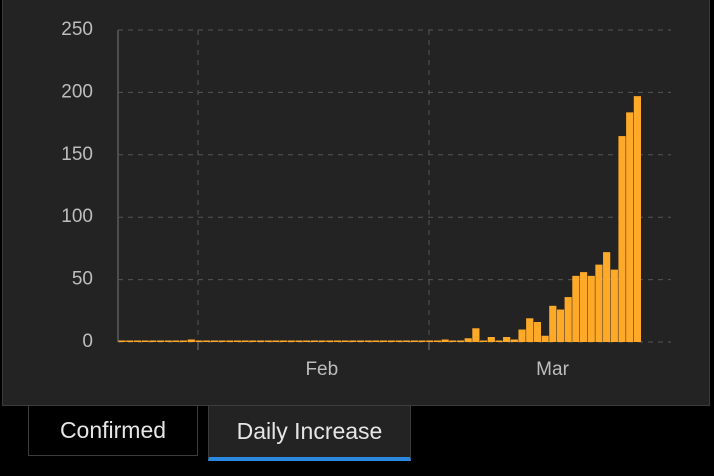  What do you see at coordinates (77, 29) in the screenshot?
I see `y-tick-label: 250` at bounding box center [77, 29].